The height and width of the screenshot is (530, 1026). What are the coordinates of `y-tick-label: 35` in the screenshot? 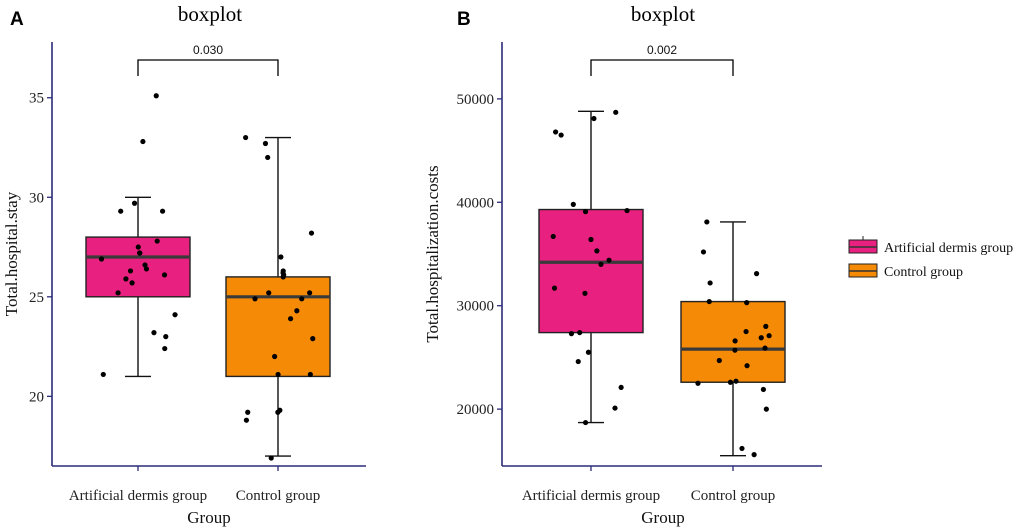 It's located at (36, 99).